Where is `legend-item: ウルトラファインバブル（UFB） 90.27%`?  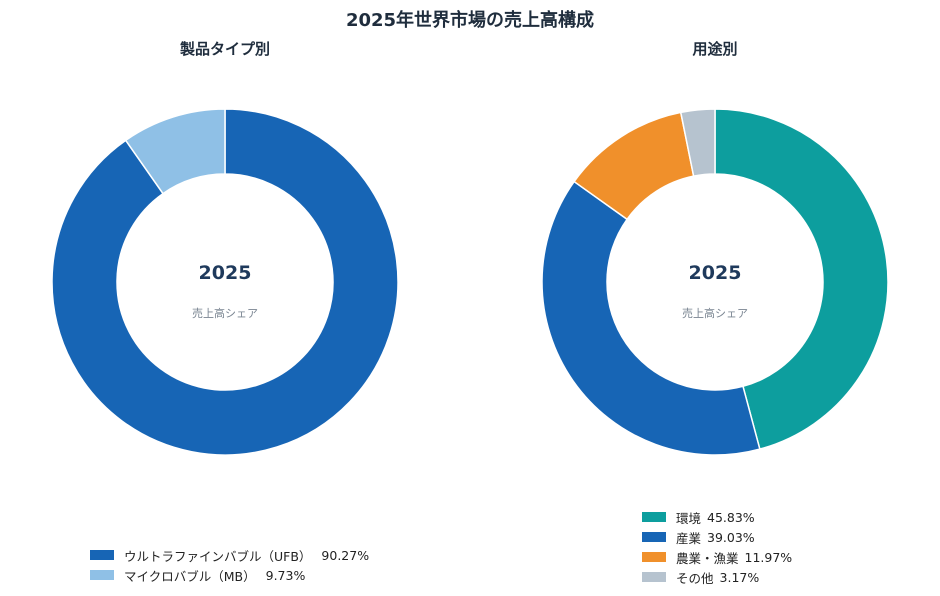
legend-item: ウルトラファインバブル（UFB） 90.27% is located at coordinates (229, 555).